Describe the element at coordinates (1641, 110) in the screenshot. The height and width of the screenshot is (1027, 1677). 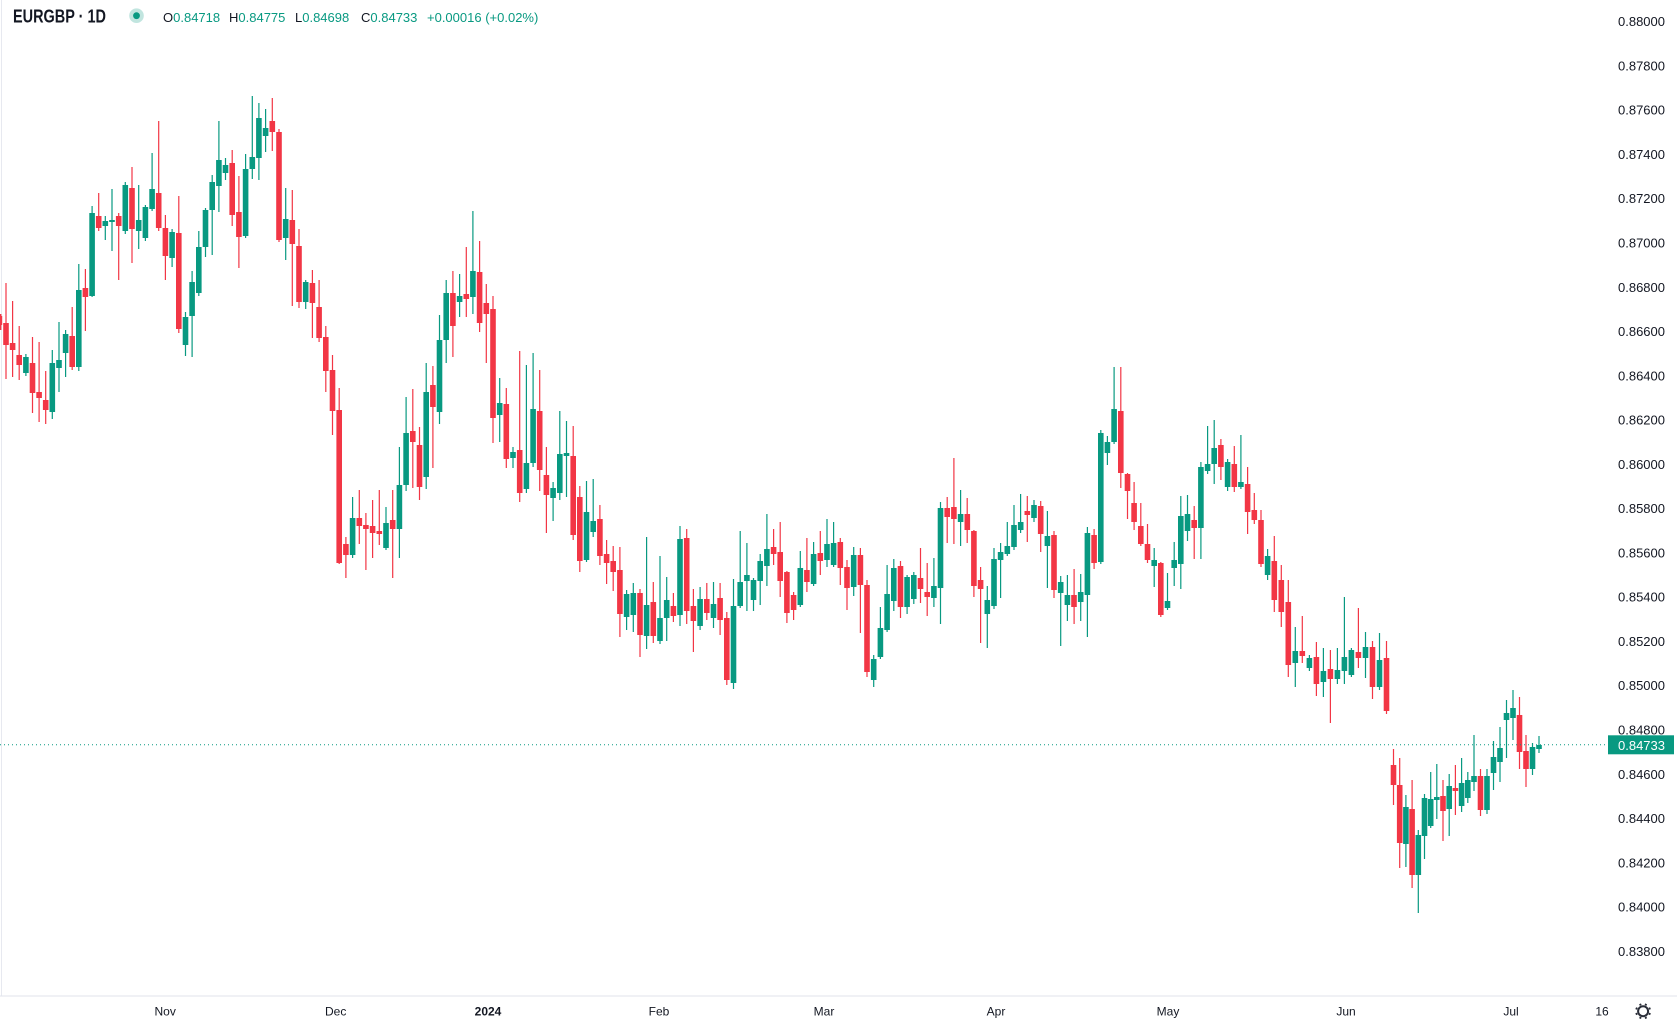
I see `svg-text: 0.87600` at that location.